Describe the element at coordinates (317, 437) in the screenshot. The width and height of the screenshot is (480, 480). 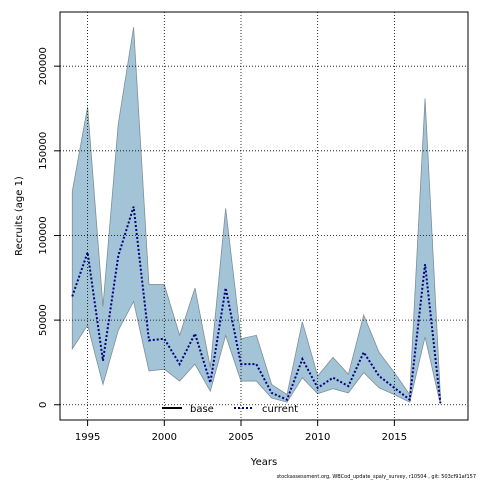
I see `x-tick-label: 2010` at that location.